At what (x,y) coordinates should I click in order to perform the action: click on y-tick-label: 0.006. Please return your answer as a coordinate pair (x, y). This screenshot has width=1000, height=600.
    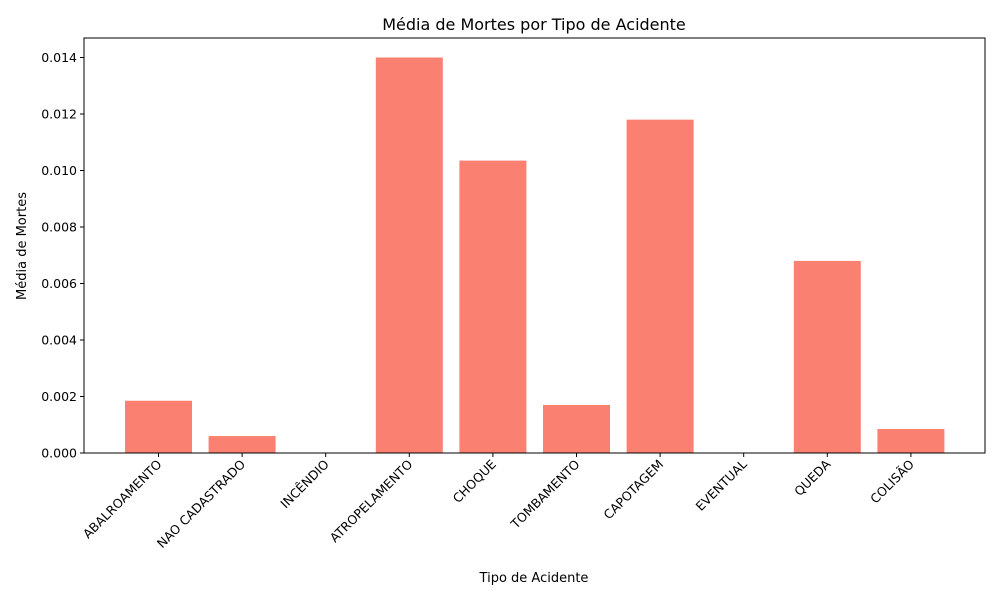
    Looking at the image, I should click on (59, 283).